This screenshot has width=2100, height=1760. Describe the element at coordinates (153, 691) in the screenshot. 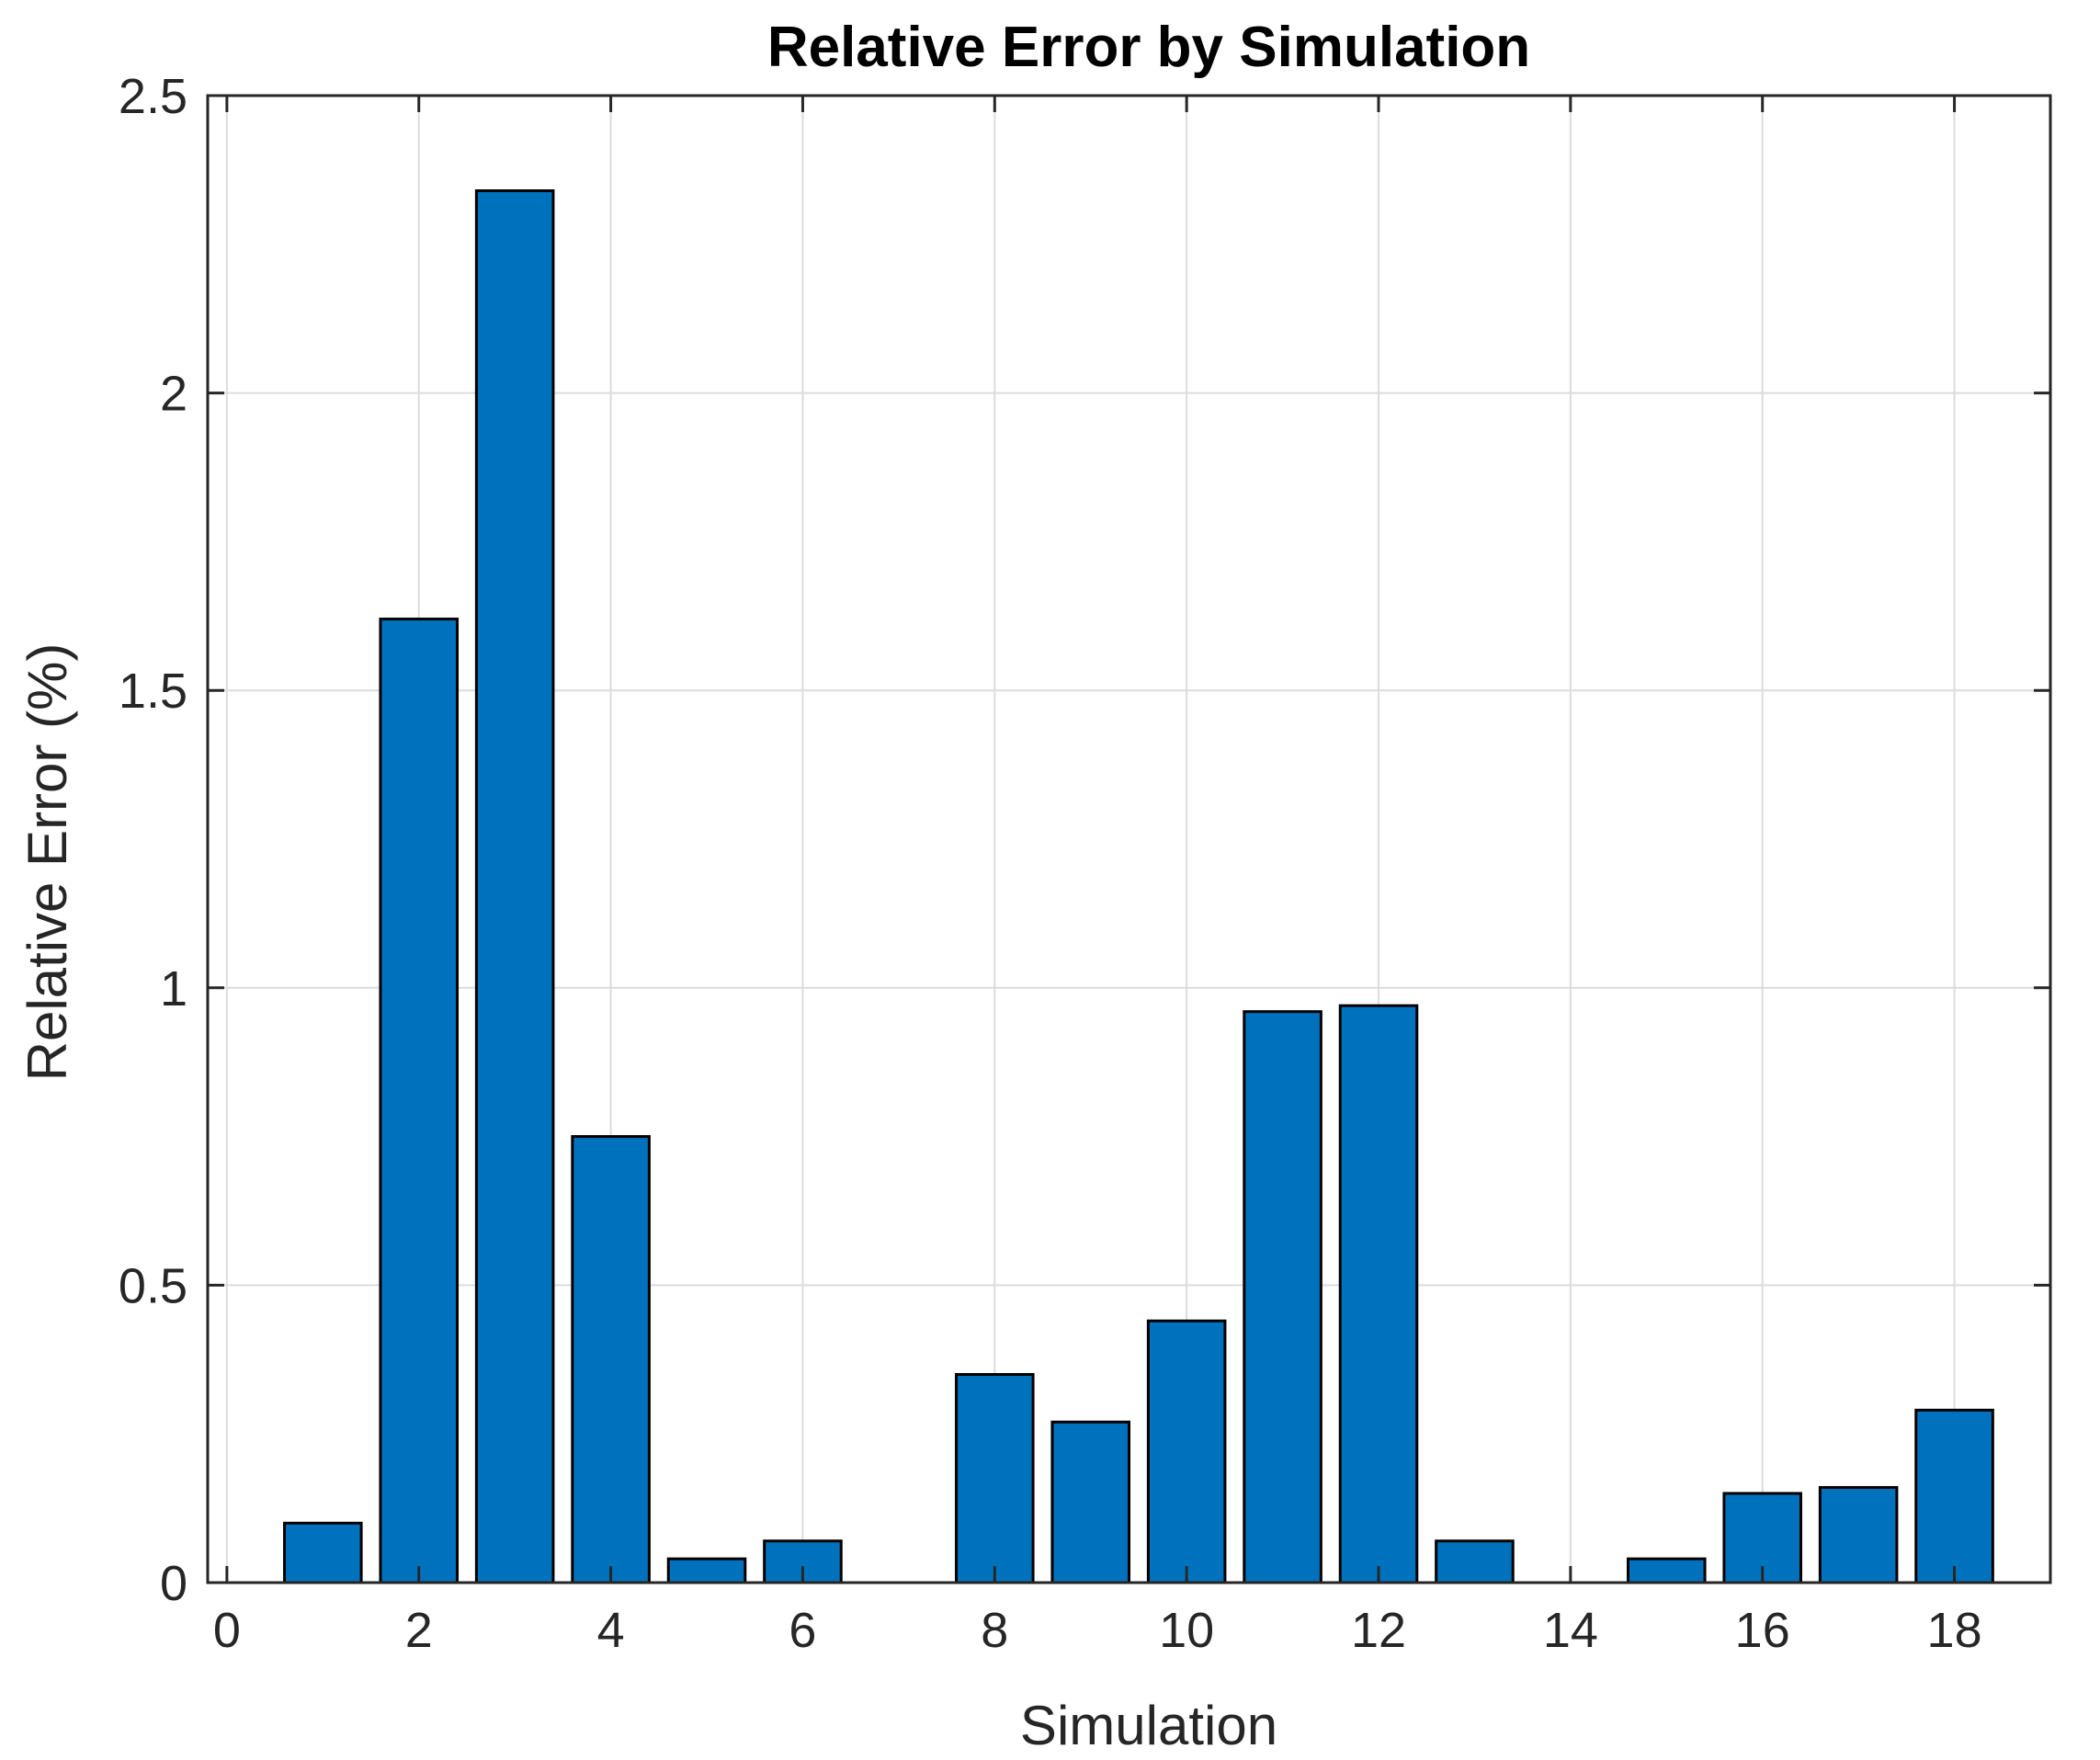

I see `y-tick-label: 1.5` at that location.